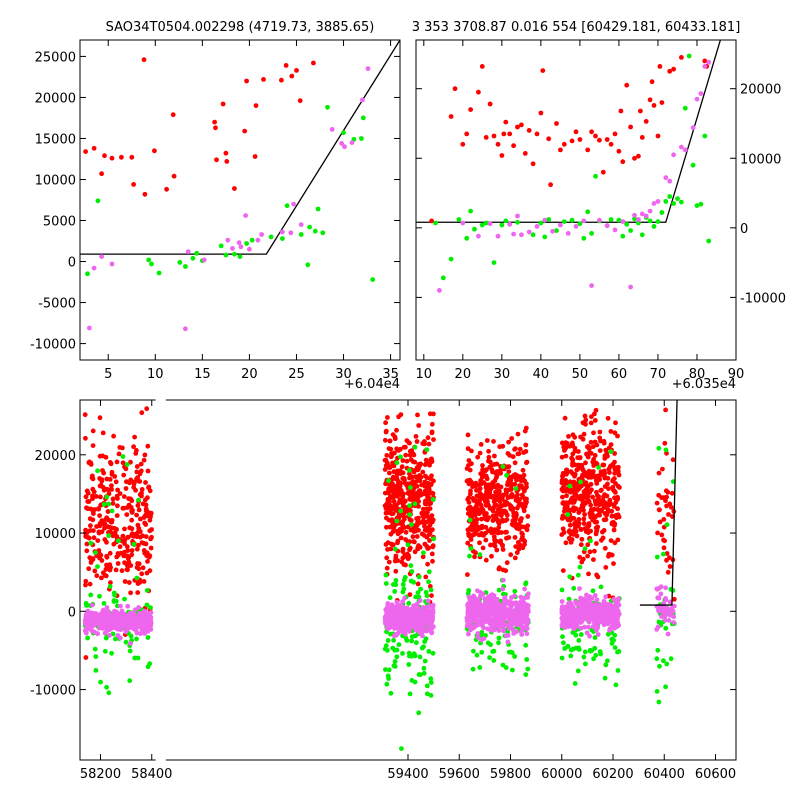 Image resolution: width=800 pixels, height=800 pixels. I want to click on panel-bottom-fit-line, so click(658, 503).